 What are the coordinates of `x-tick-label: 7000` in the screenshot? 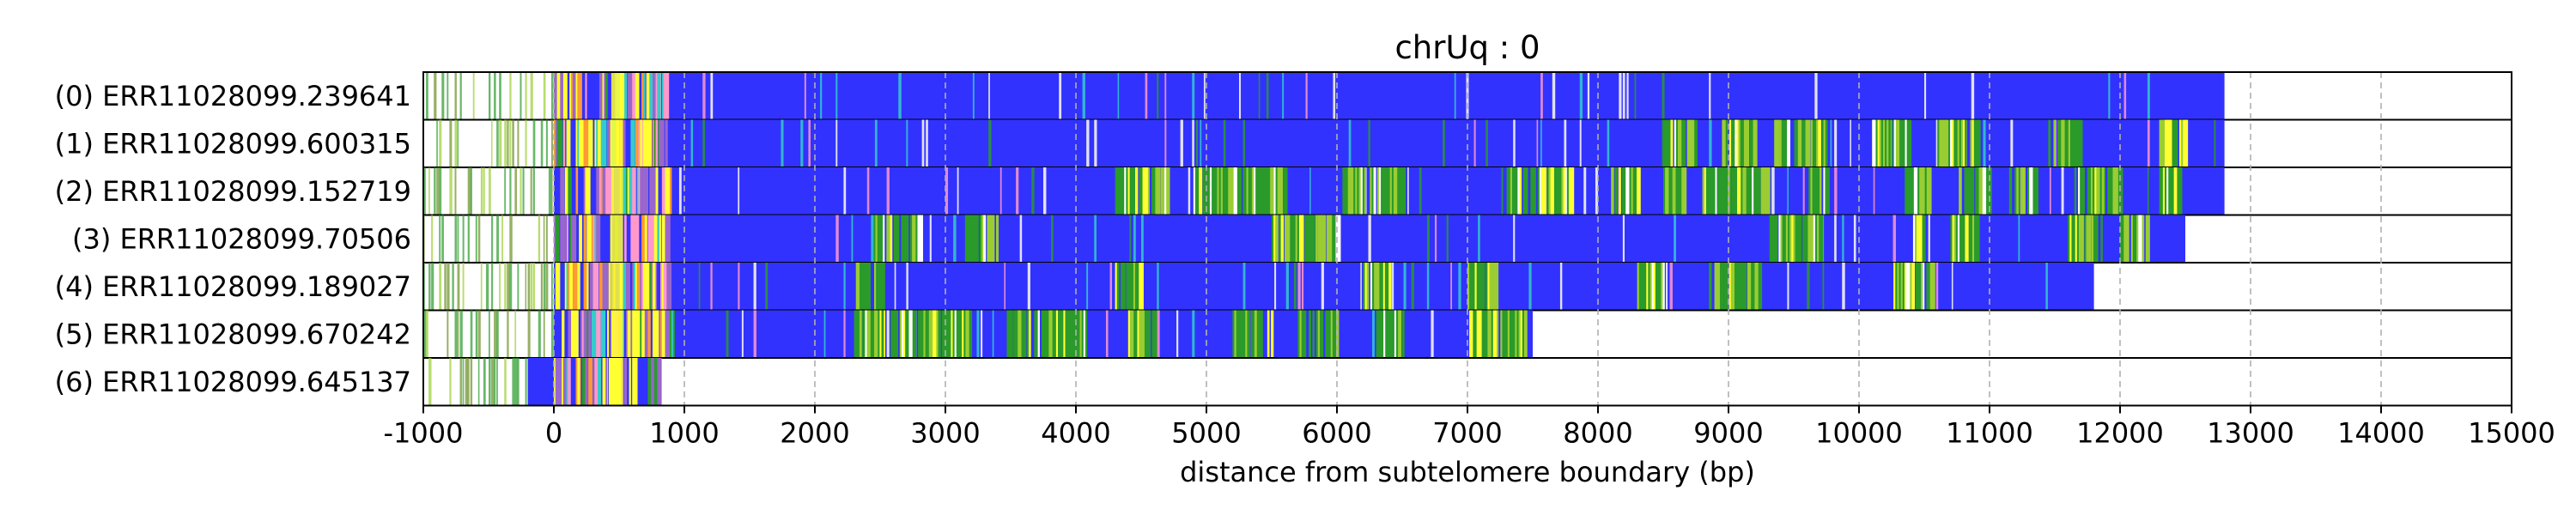 It's located at (1467, 433).